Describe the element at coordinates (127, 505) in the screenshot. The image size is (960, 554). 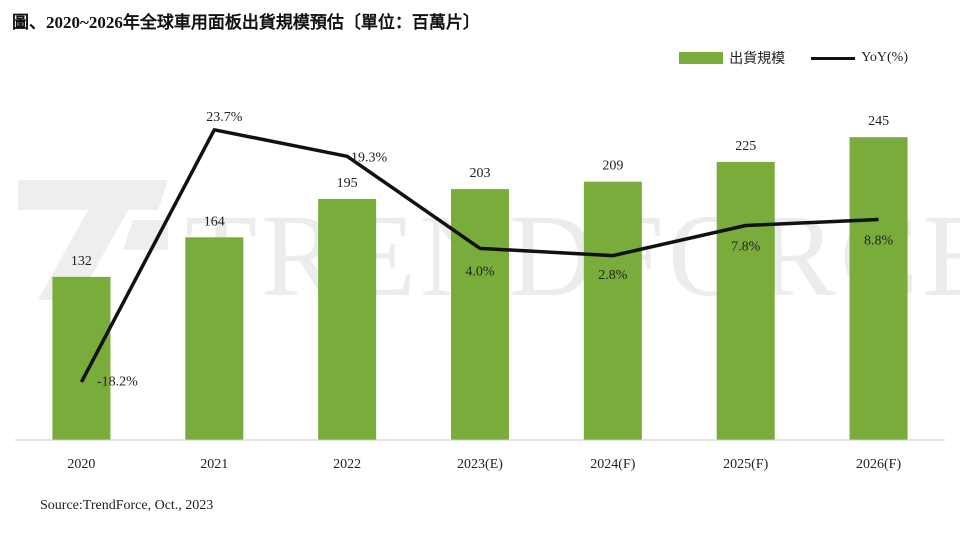
I see `source-note: Source:TrendForce, Oct., 2023` at that location.